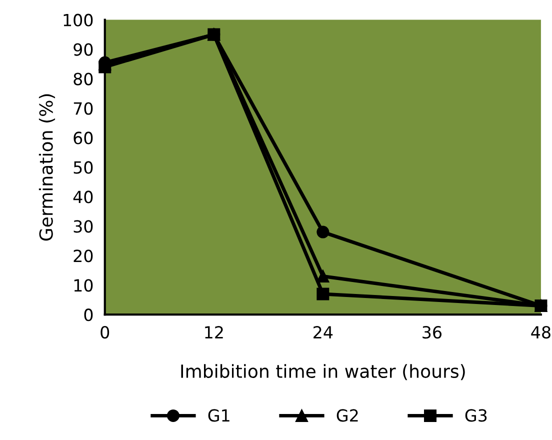 Image resolution: width=552 pixels, height=440 pixels. What do you see at coordinates (214, 332) in the screenshot?
I see `x-tick-label: 12` at bounding box center [214, 332].